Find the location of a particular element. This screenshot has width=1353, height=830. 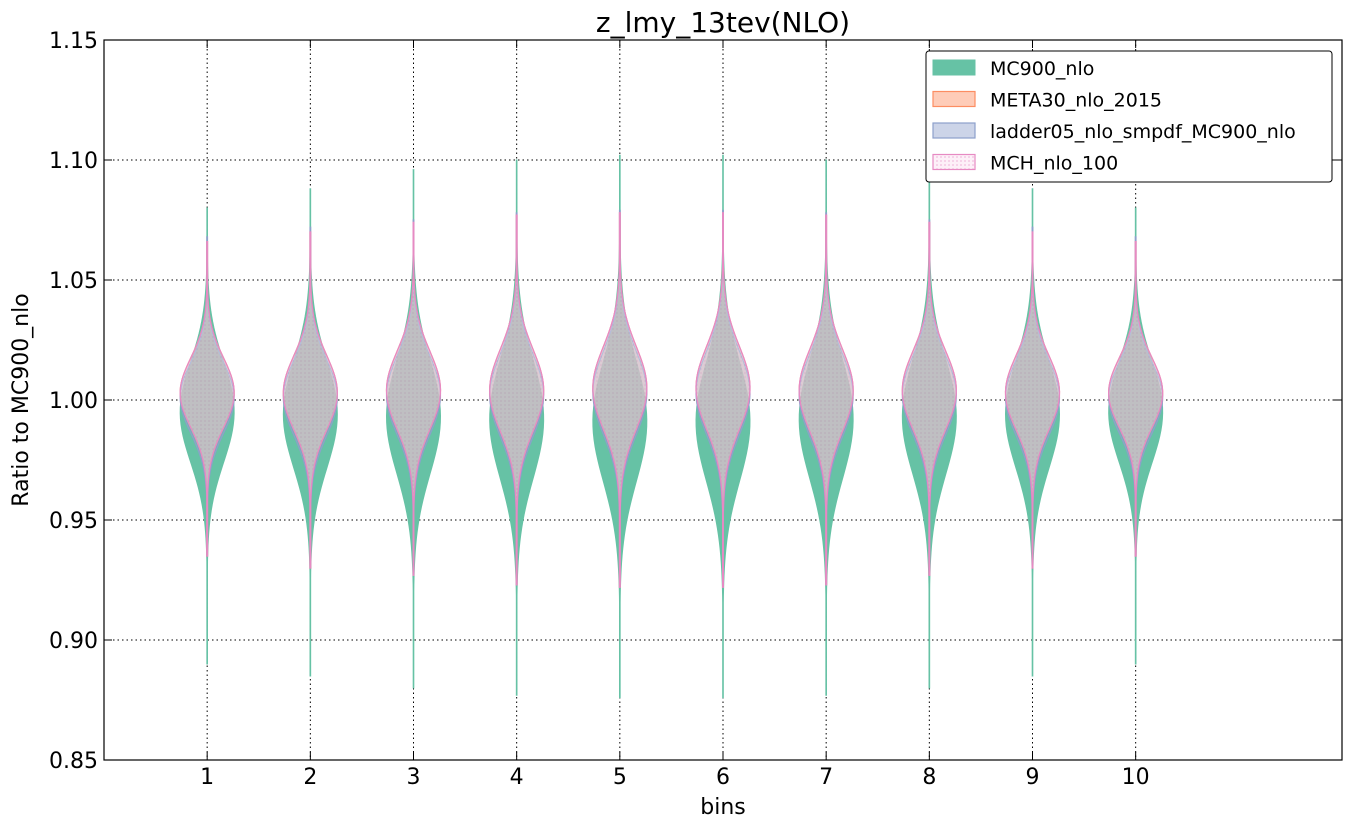

y-tick-label: 0.90 is located at coordinates (73, 641).